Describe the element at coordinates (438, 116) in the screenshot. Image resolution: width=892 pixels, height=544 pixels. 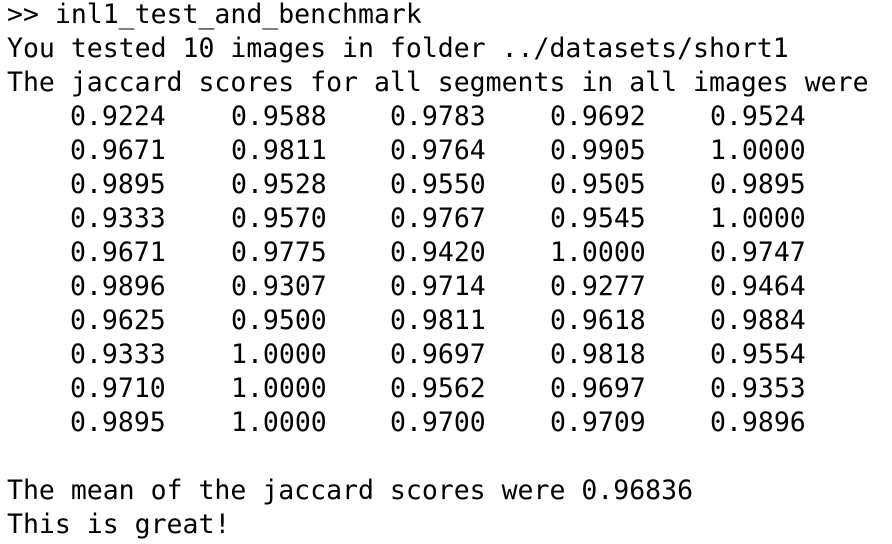
I see `score-cell: 0.9783` at that location.